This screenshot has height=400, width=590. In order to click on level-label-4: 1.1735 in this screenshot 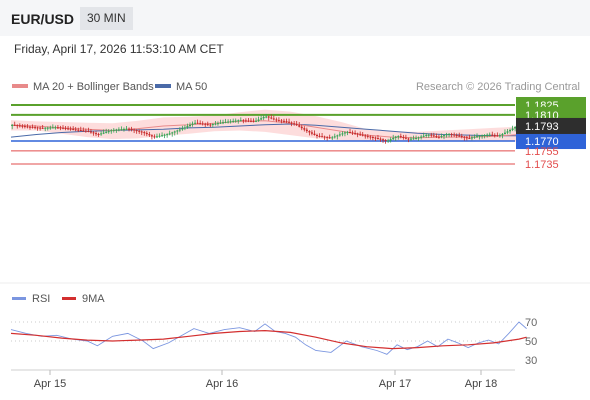, I will do `click(542, 165)`.